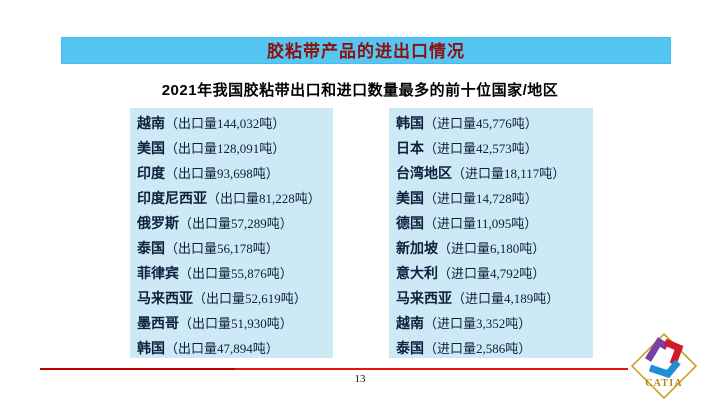 The width and height of the screenshot is (720, 405). I want to click on catia-logo-icon: CATIA, so click(664, 366).